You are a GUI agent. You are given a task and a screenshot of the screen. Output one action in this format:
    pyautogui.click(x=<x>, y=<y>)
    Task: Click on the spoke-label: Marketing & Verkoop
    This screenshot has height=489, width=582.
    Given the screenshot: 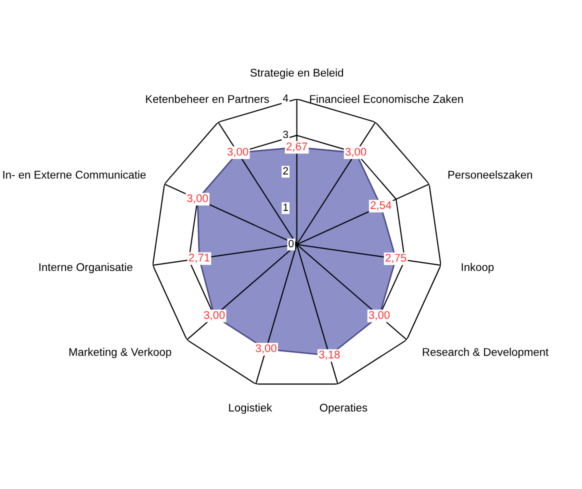 What is the action you would take?
    pyautogui.click(x=120, y=353)
    